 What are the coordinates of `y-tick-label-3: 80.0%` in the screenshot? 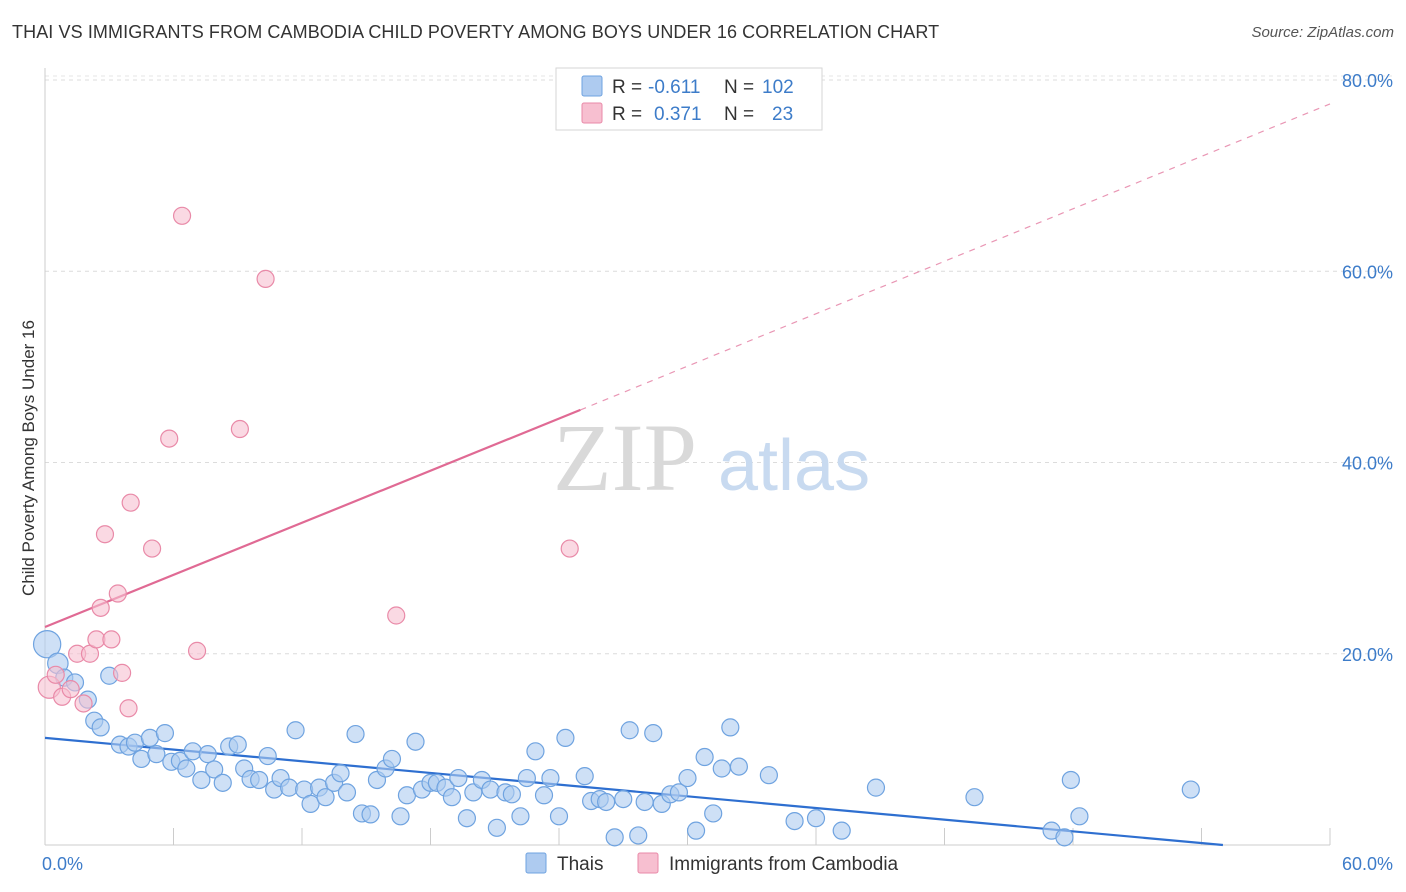 It's located at (1367, 81).